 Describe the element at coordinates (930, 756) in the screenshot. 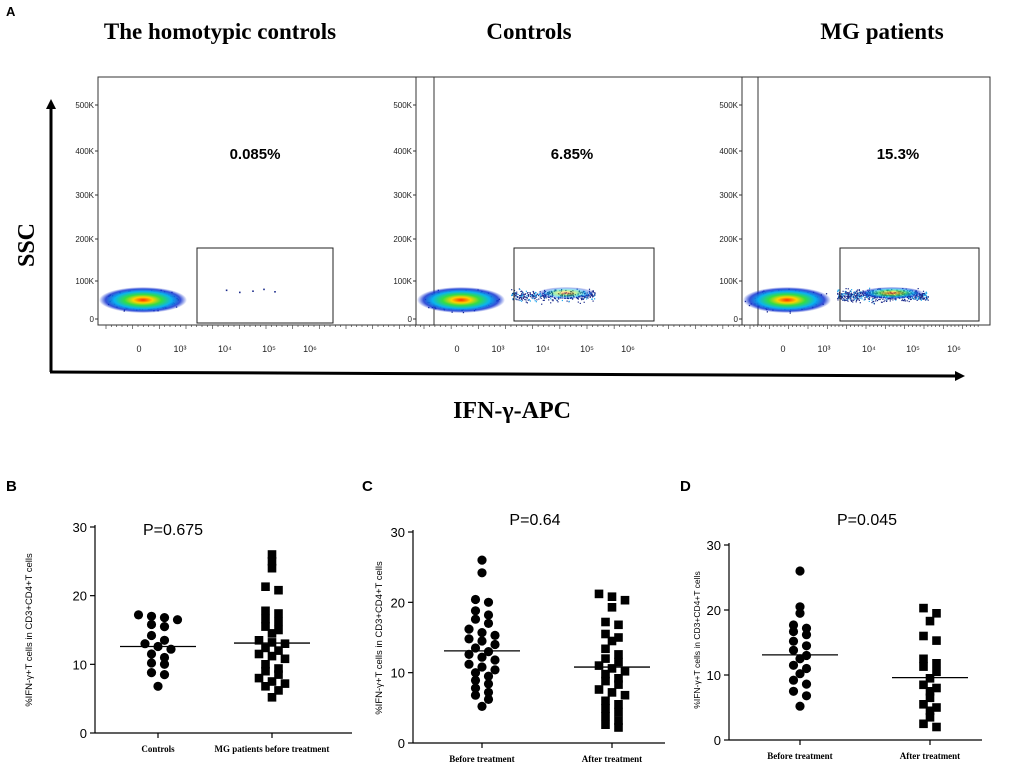

I see `category-label: After treatment` at that location.